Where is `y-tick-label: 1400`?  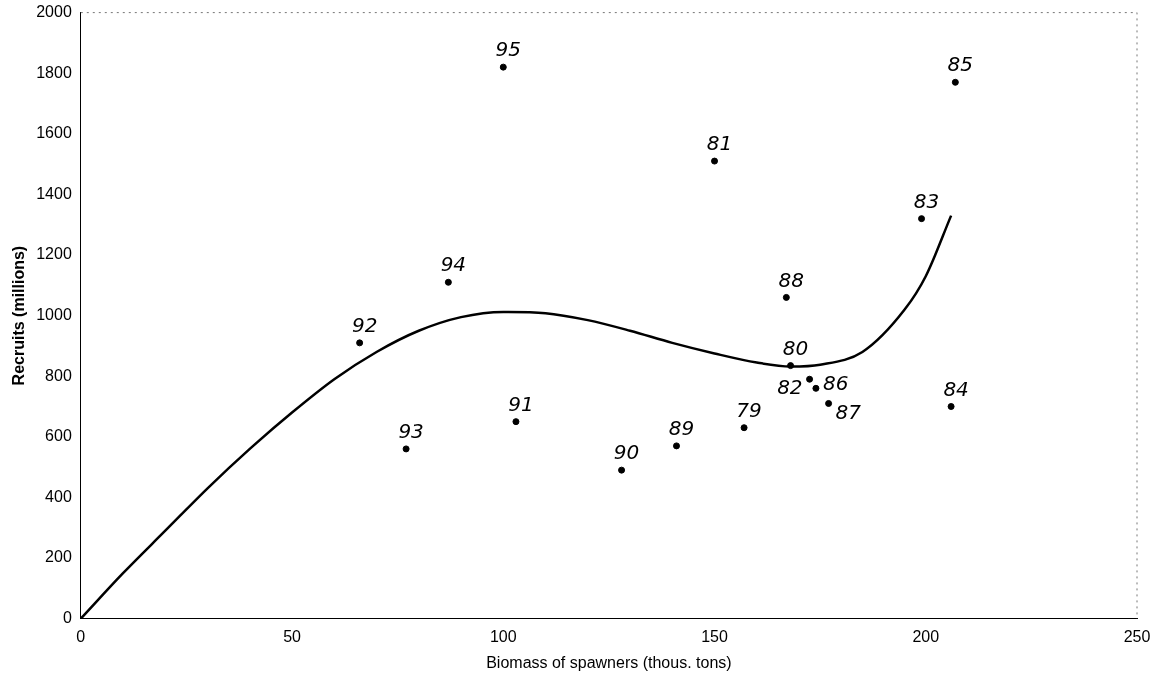 y-tick-label: 1400 is located at coordinates (54, 193).